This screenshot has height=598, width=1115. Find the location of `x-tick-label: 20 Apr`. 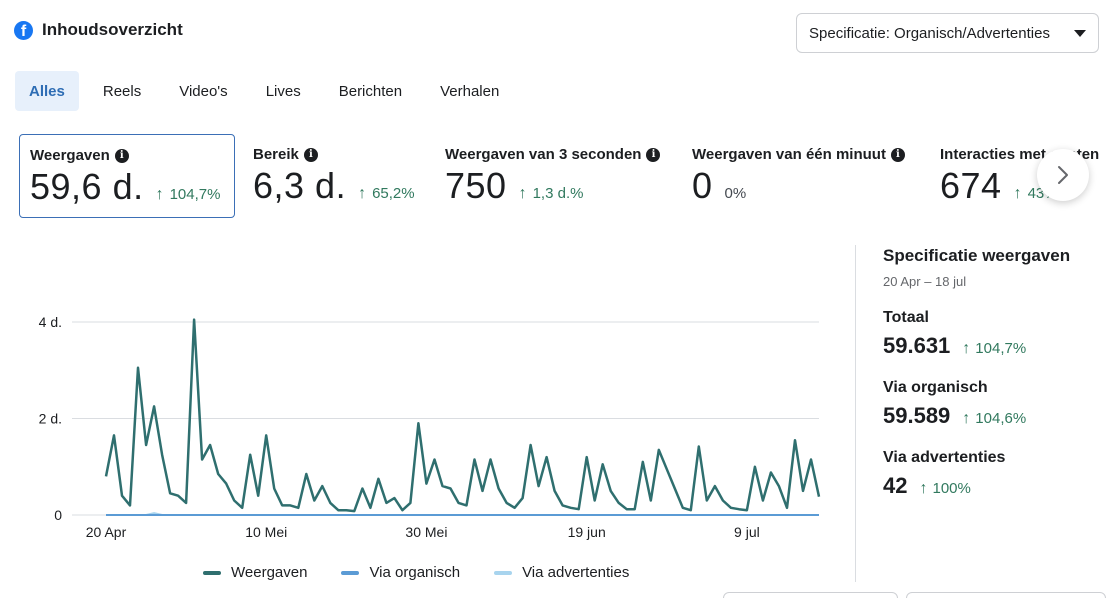

x-tick-label: 20 Apr is located at coordinates (106, 532).